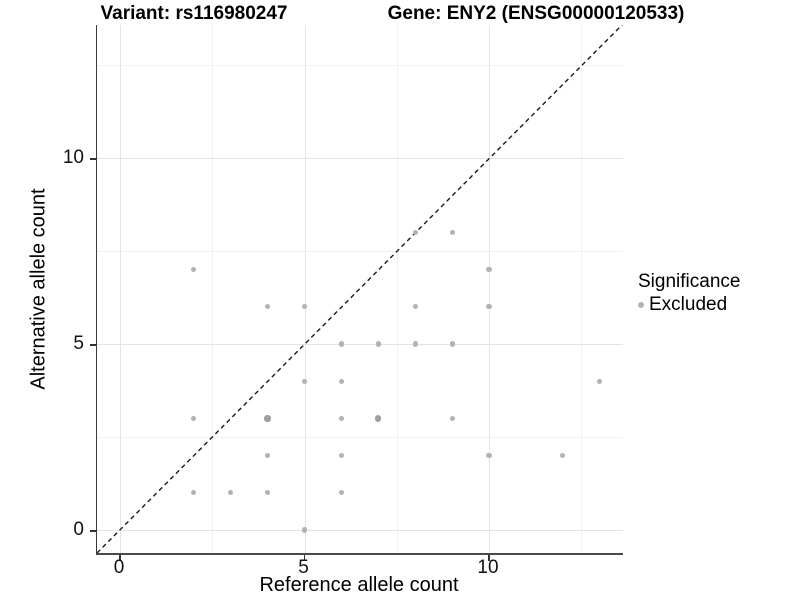 The image size is (800, 600). What do you see at coordinates (689, 293) in the screenshot?
I see `legend: Significance Excluded` at bounding box center [689, 293].